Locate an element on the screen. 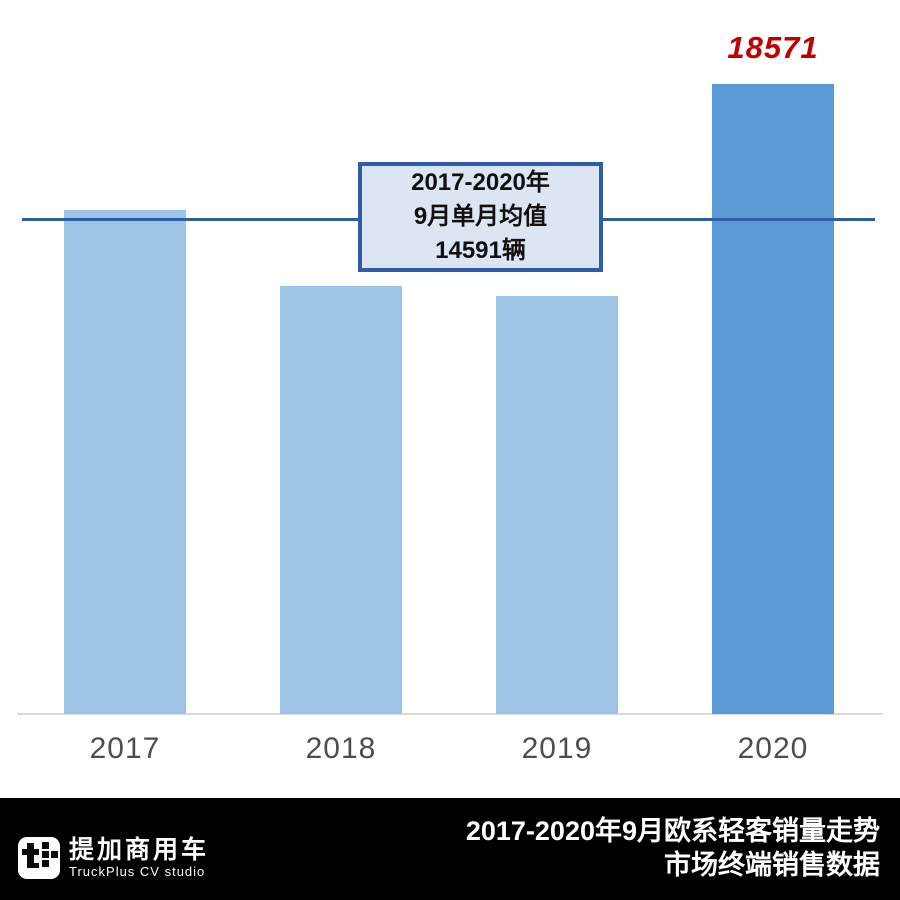 The image size is (900, 900). mean-label-box: 2017-2020年 9月单月均值 14591辆 is located at coordinates (480, 217).